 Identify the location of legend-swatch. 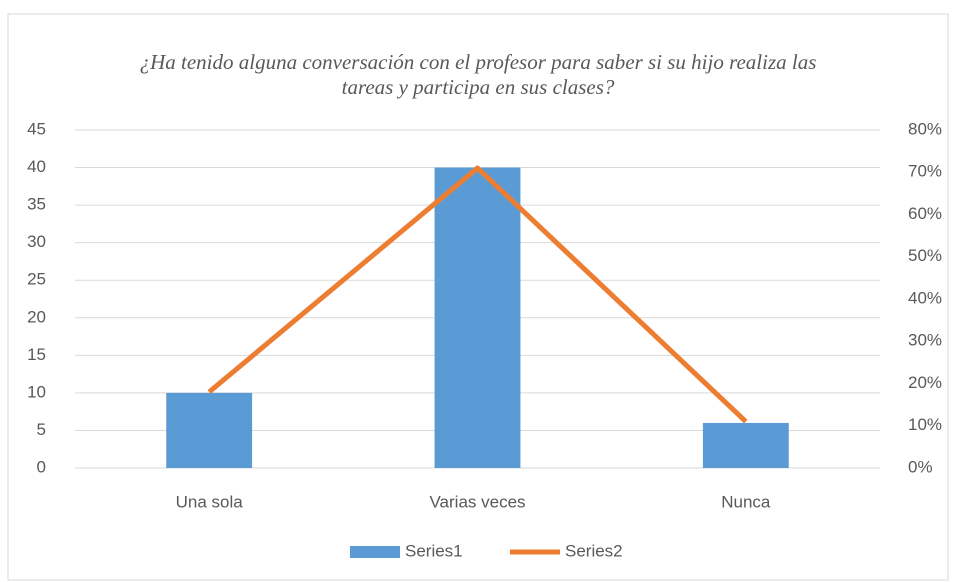
(375, 552).